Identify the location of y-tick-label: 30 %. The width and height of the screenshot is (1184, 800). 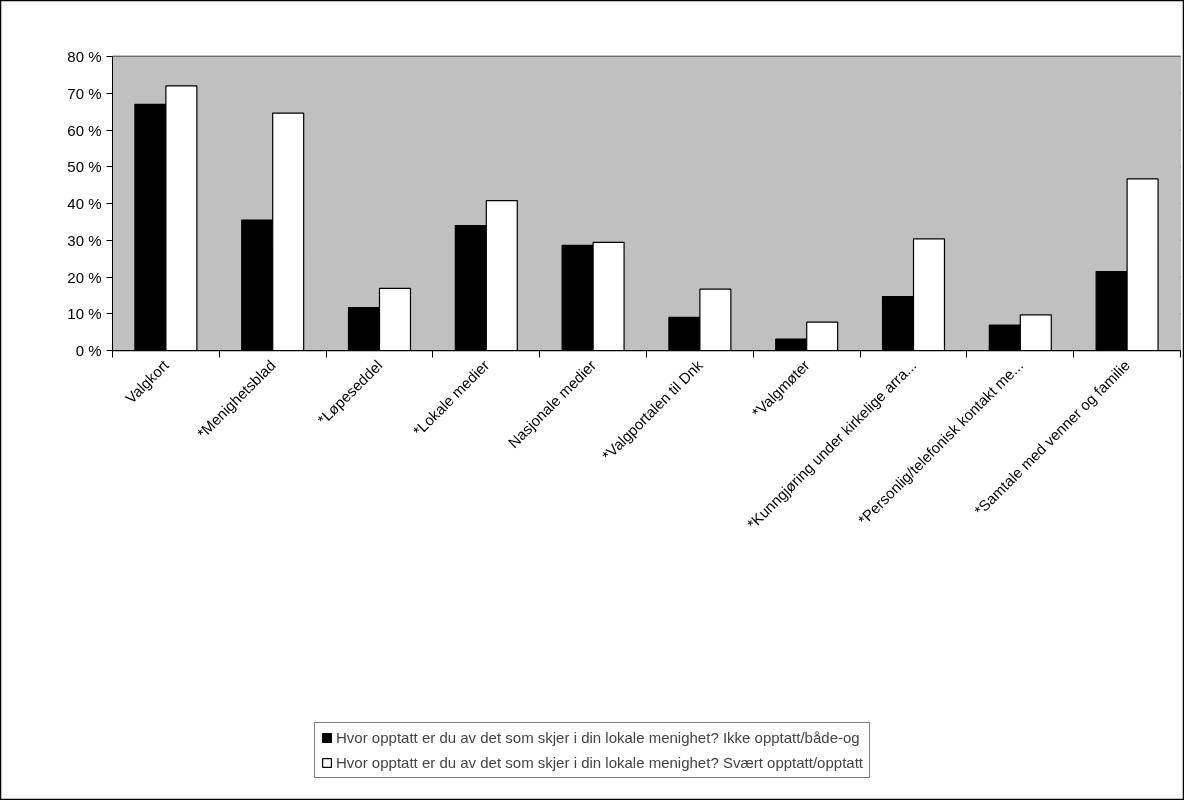
(84, 240).